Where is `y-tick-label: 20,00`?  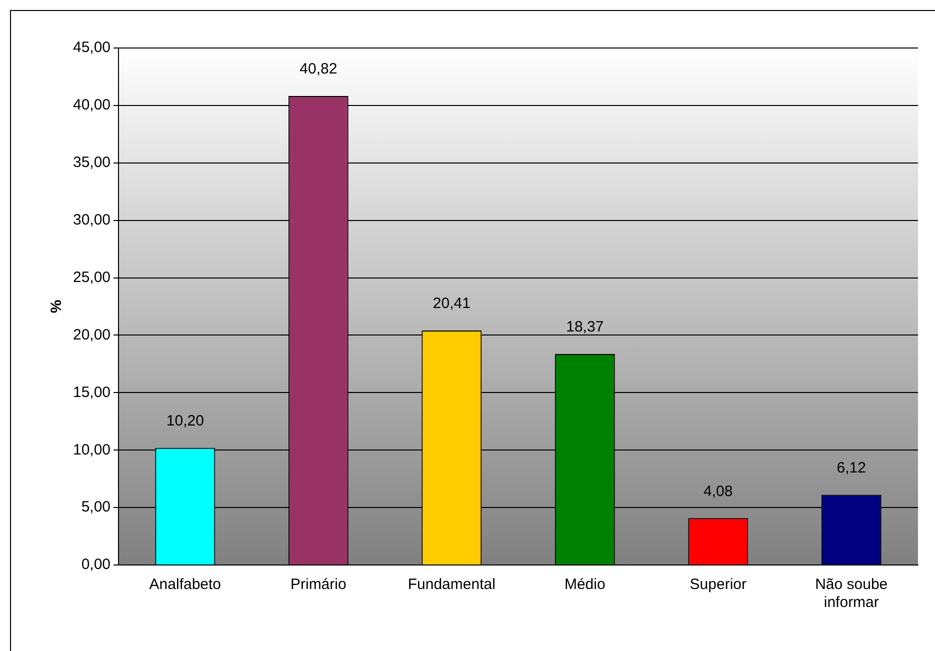
y-tick-label: 20,00 is located at coordinates (91, 335).